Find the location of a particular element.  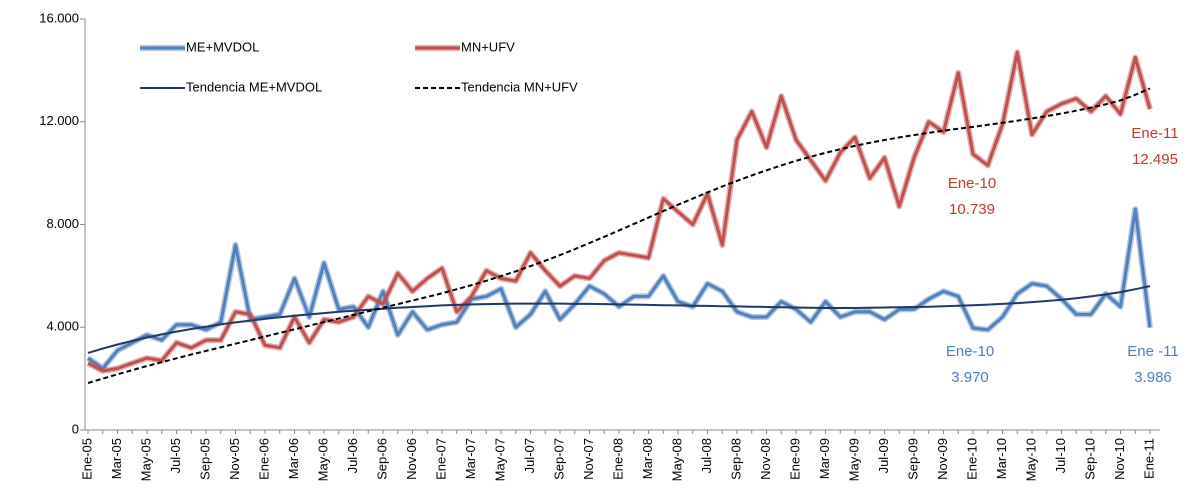

x-tick-label: Sep-06 is located at coordinates (381, 459).